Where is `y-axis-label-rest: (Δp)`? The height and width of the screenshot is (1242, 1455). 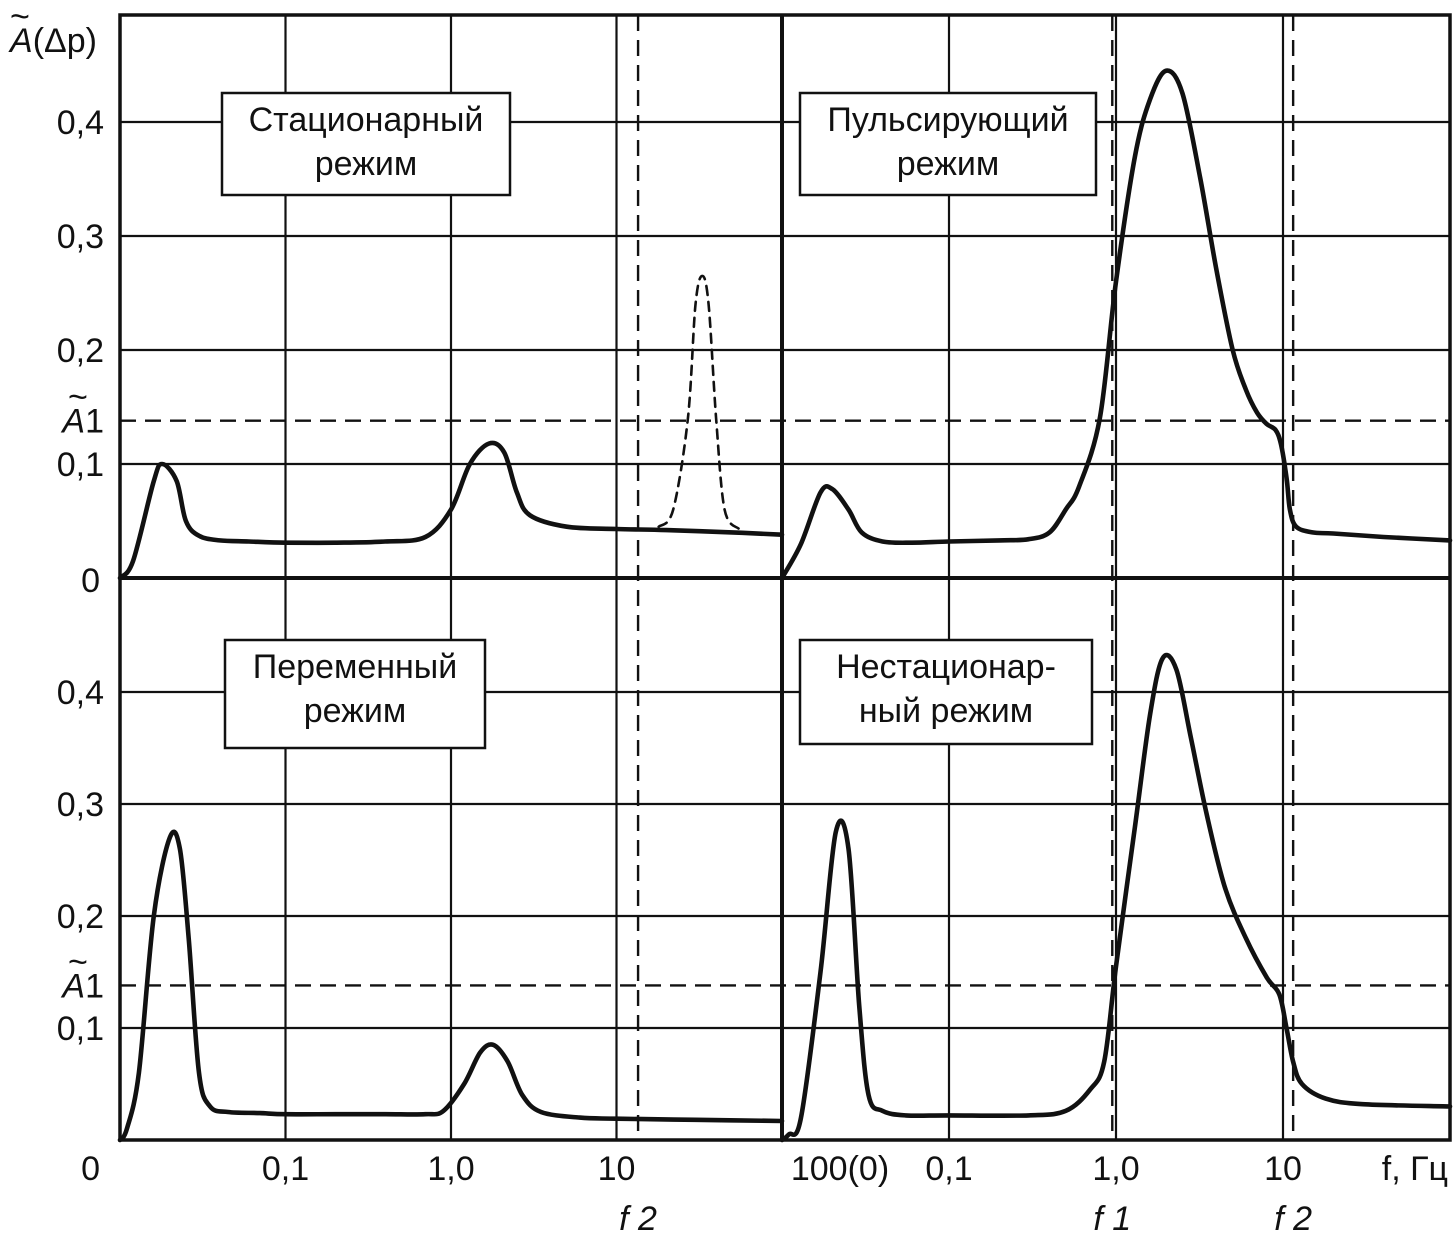 y-axis-label-rest: (Δp) is located at coordinates (65, 41).